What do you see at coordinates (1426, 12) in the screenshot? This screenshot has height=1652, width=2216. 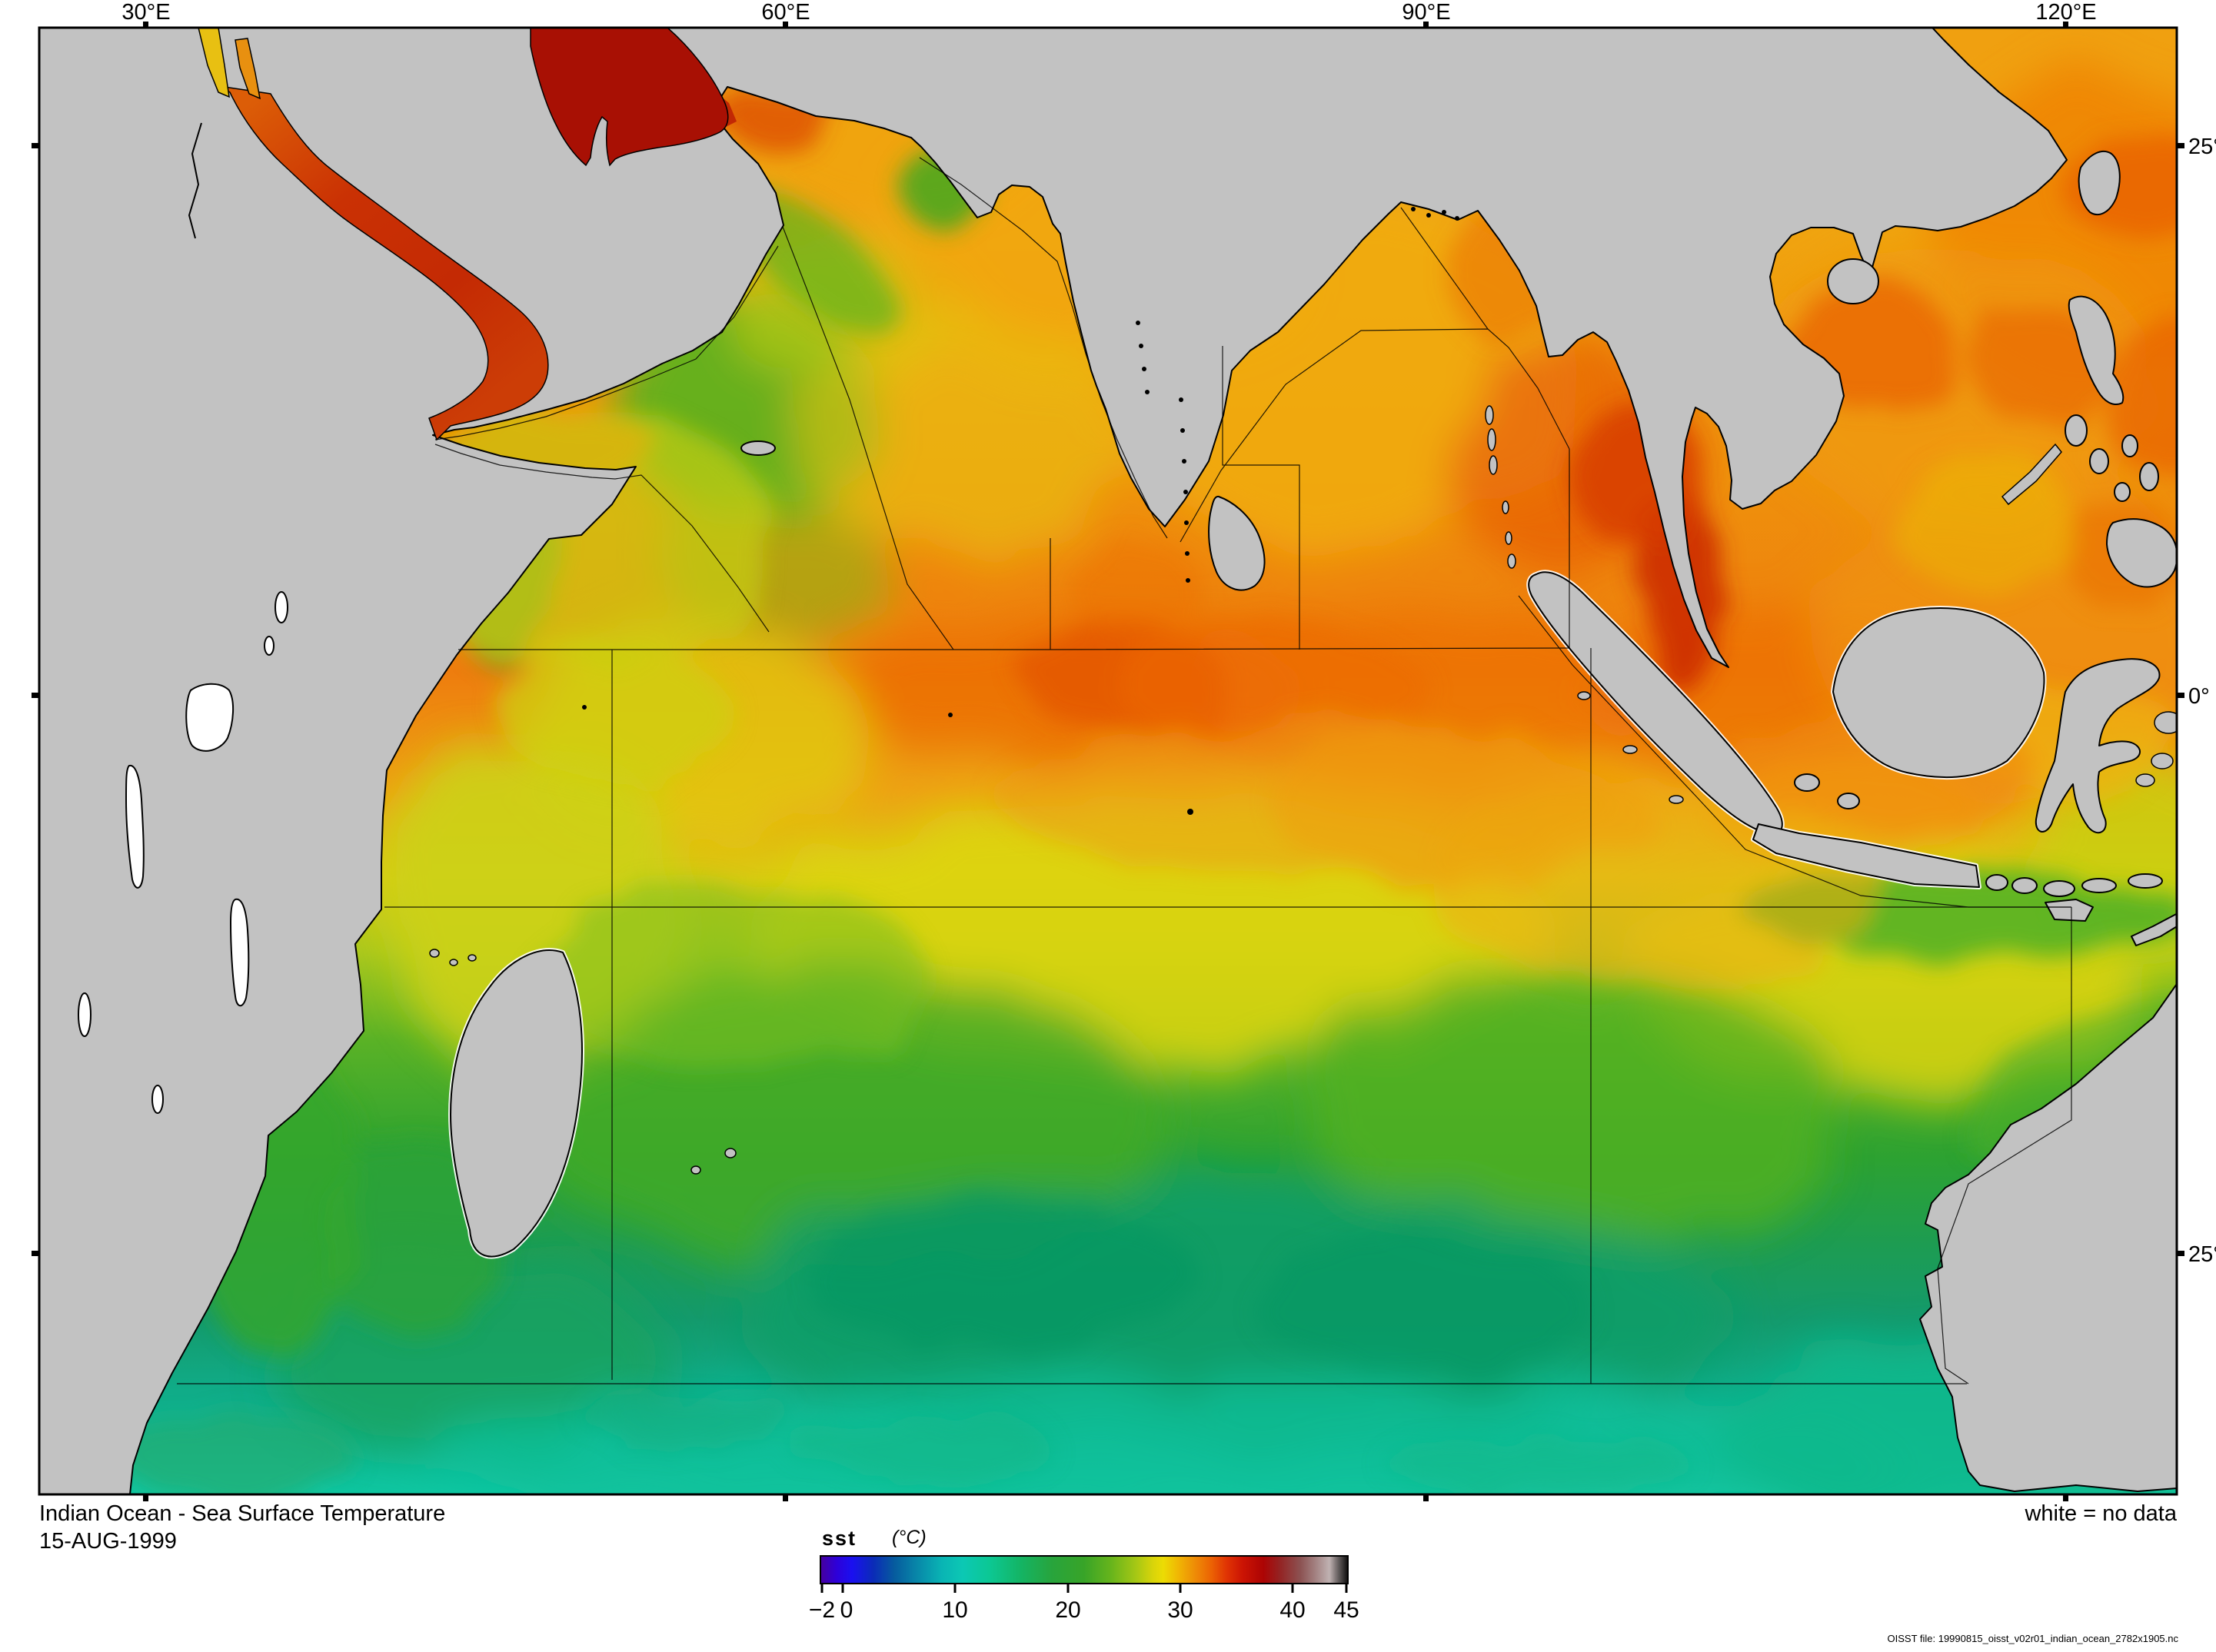 I see `svg-text: 90°E` at bounding box center [1426, 12].